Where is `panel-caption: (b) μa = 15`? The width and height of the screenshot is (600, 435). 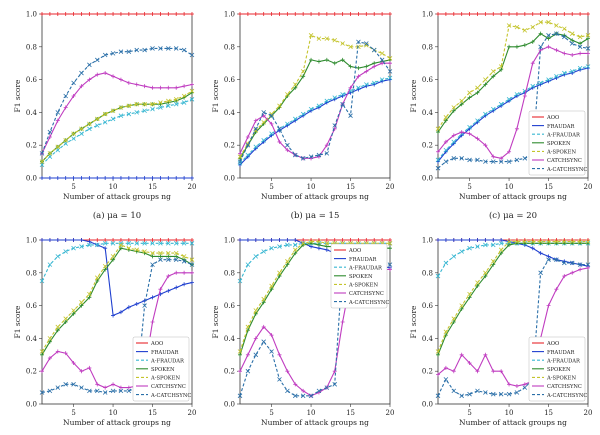
panel-caption: (b) μa = 15 is located at coordinates (315, 215).